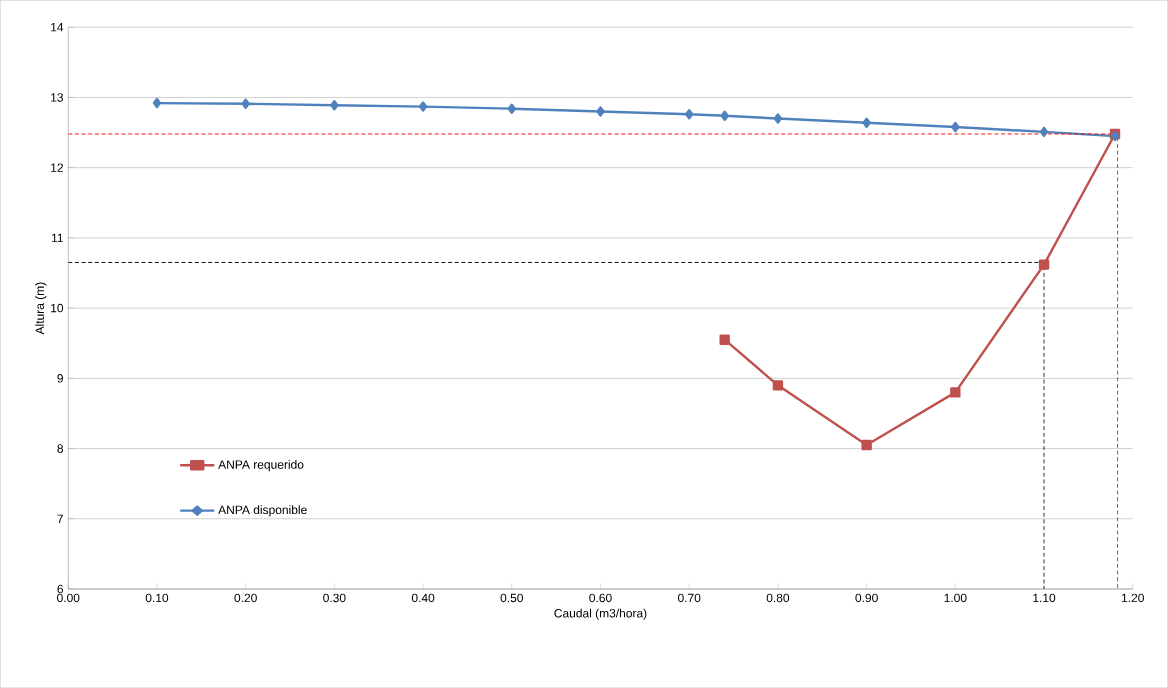 This screenshot has height=688, width=1168. I want to click on x-tick-label: 0.90, so click(866, 598).